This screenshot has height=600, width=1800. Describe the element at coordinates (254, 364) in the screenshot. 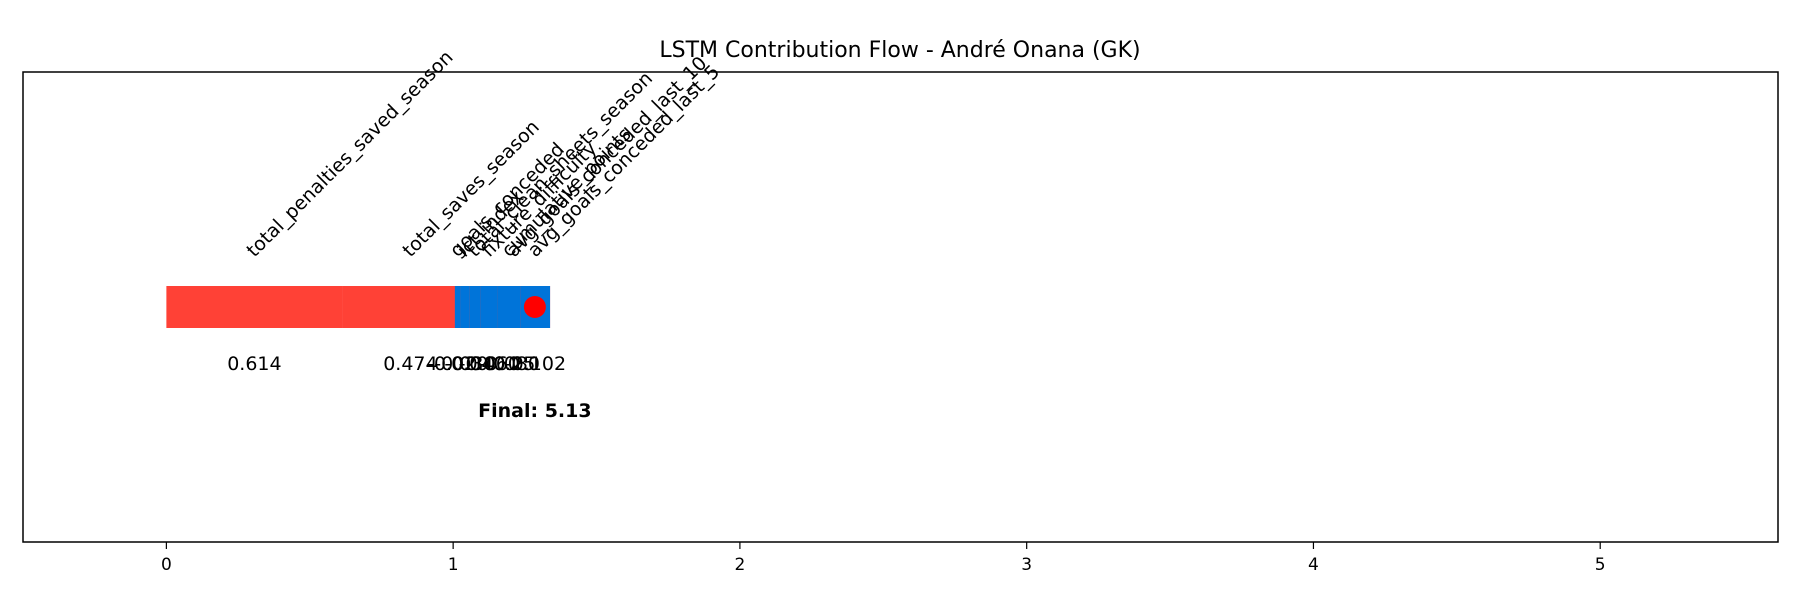

I see `value-label-total_penalties_saved_season: 0.614` at that location.